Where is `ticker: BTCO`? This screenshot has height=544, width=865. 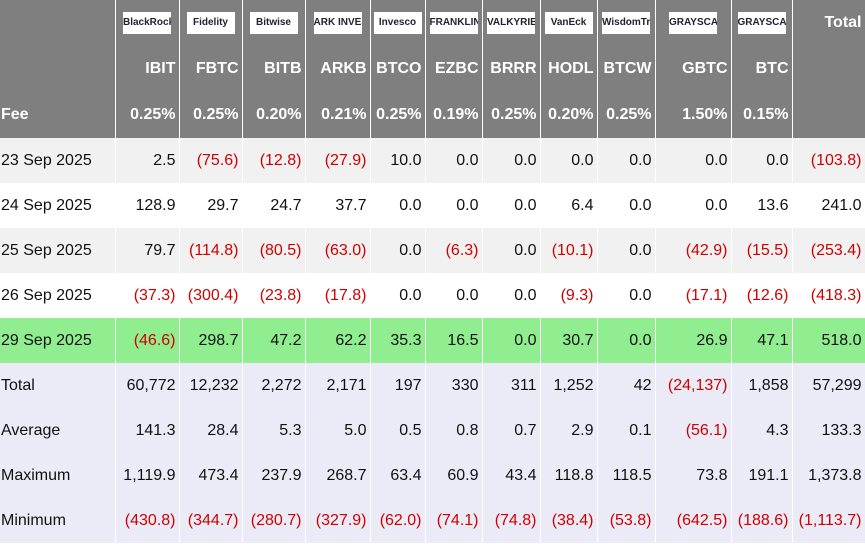 ticker: BTCO is located at coordinates (398, 68).